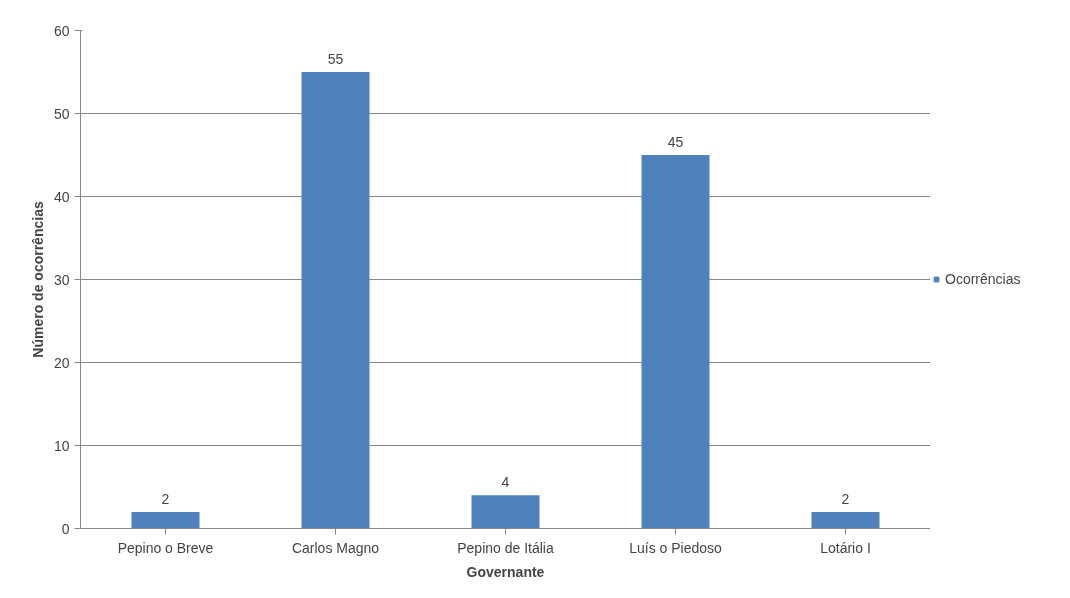 This screenshot has width=1070, height=598. Describe the element at coordinates (61, 196) in the screenshot. I see `y-tick-label: 40` at that location.